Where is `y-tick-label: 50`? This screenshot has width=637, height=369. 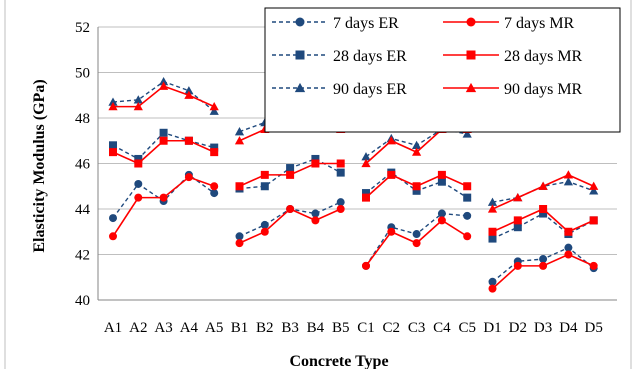
y-tick-label: 50 is located at coordinates (82, 74).